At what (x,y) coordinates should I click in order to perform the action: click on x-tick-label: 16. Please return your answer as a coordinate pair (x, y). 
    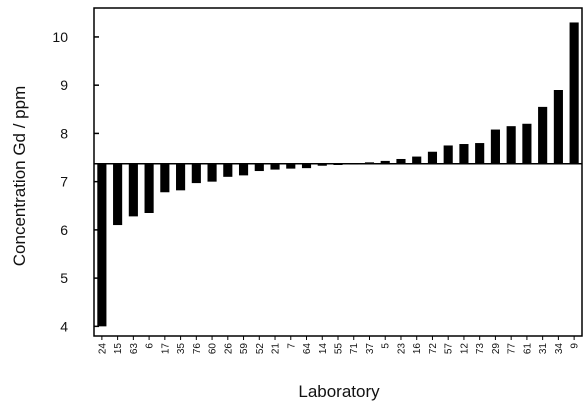
    Looking at the image, I should click on (417, 349).